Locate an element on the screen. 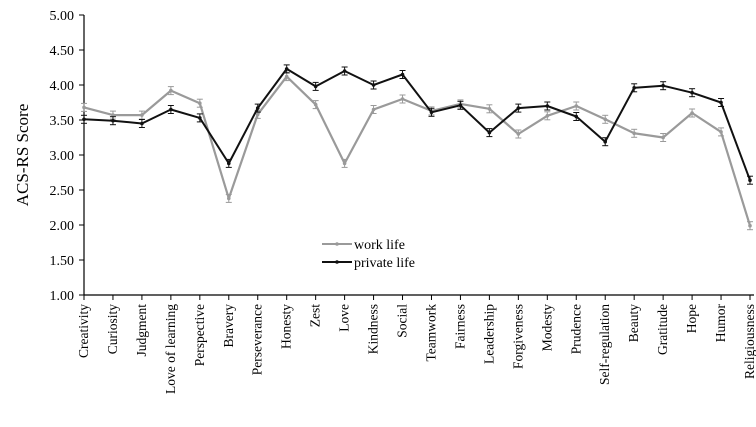  x-tick-label: Creativity is located at coordinates (83, 331).